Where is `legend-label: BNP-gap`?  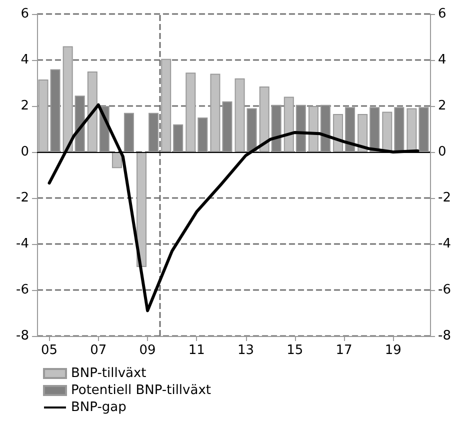
legend-label: BNP-gap is located at coordinates (98, 407).